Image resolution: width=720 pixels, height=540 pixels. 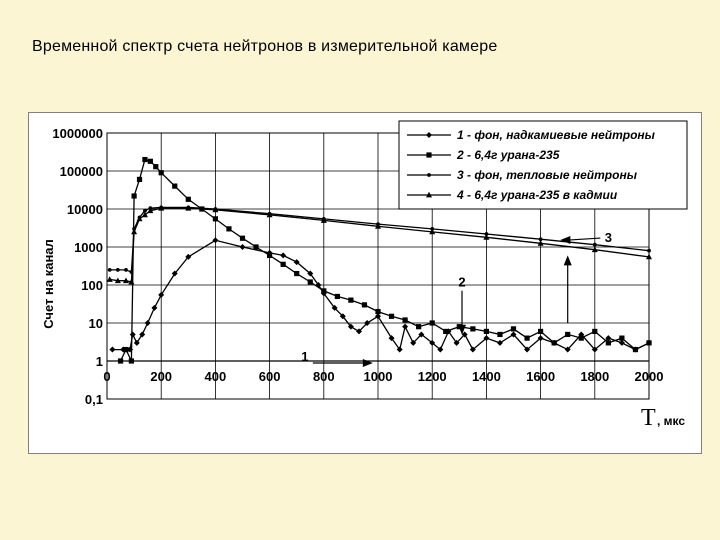 What do you see at coordinates (486, 376) in the screenshot?
I see `x-tick-label: 1400` at bounding box center [486, 376].